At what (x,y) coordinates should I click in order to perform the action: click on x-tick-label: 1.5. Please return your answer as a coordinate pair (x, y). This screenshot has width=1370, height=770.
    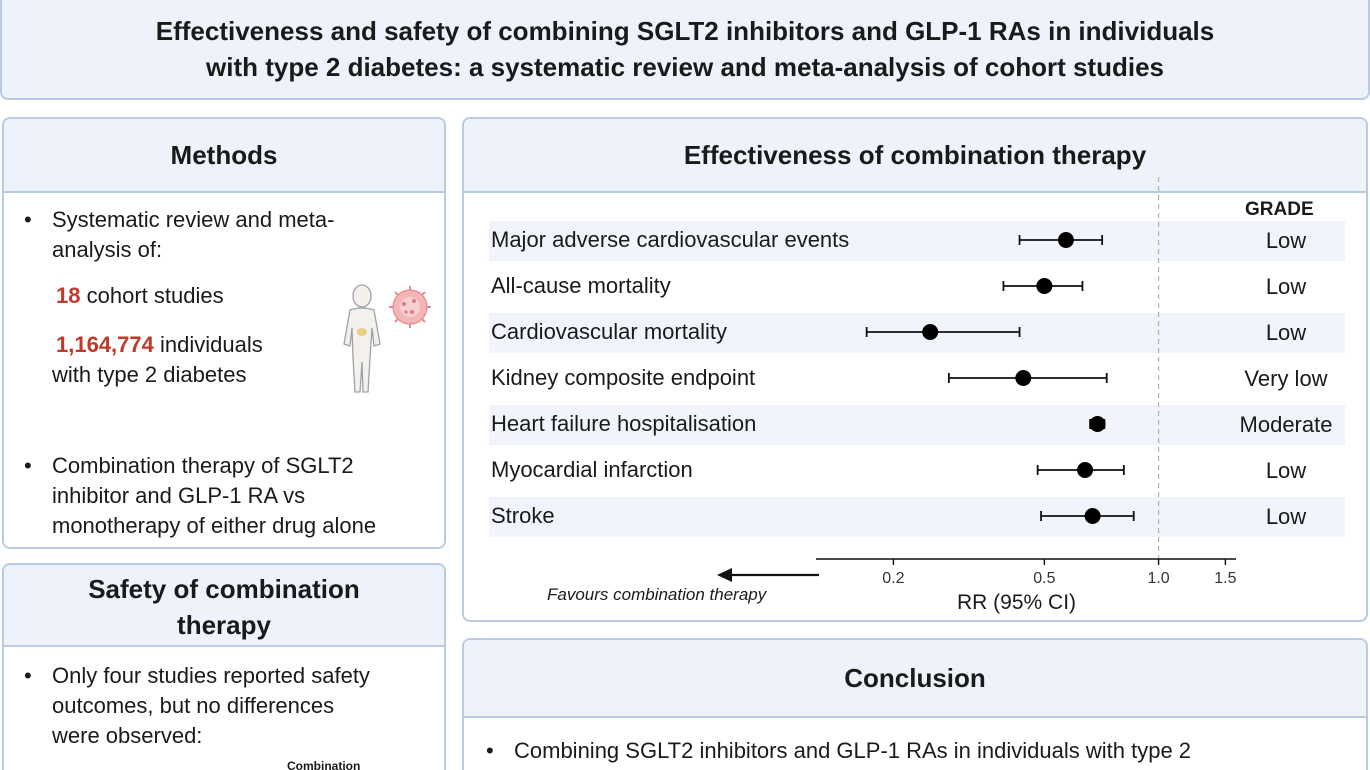
    Looking at the image, I should click on (1225, 578).